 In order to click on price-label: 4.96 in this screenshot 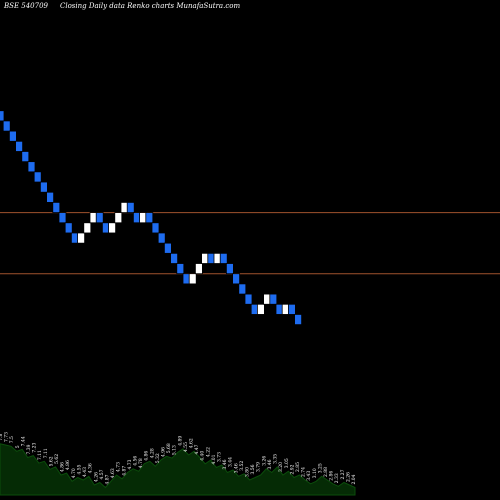, I will do `click(163, 452)`.